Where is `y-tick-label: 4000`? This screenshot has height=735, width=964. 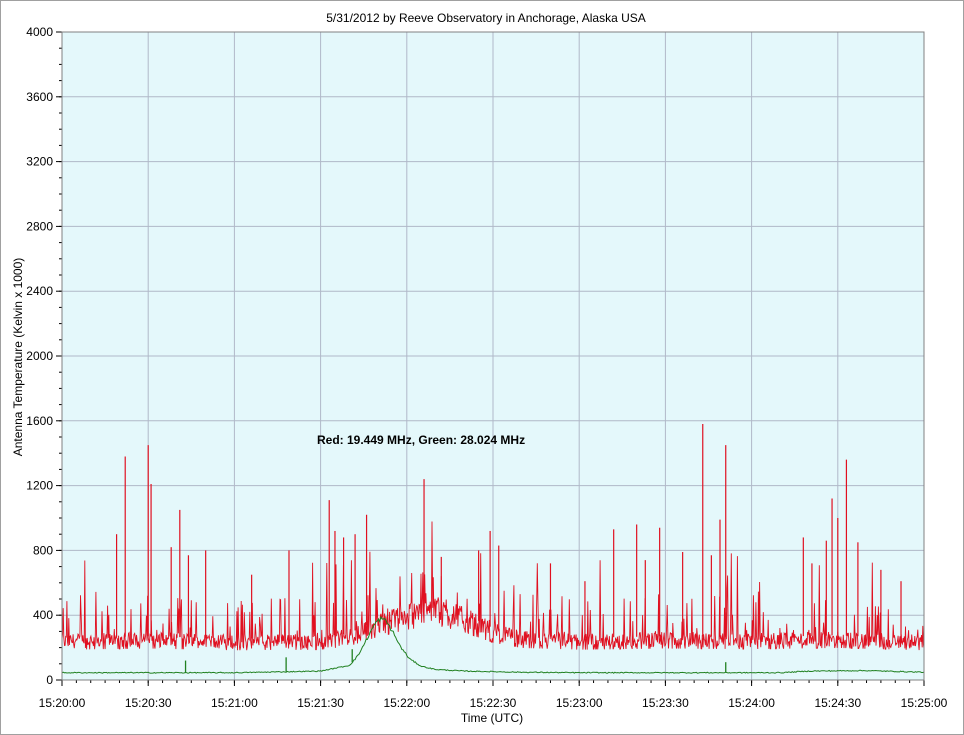 y-tick-label: 4000 is located at coordinates (39, 32).